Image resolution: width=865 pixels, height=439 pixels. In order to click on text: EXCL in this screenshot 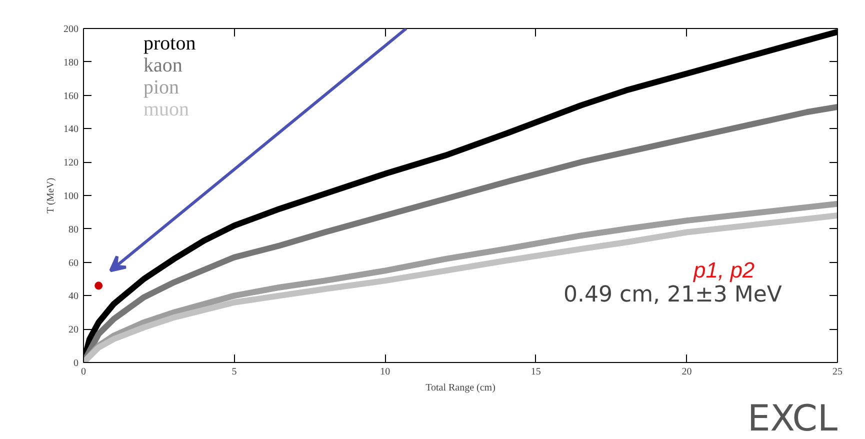, I will do `click(793, 418)`.